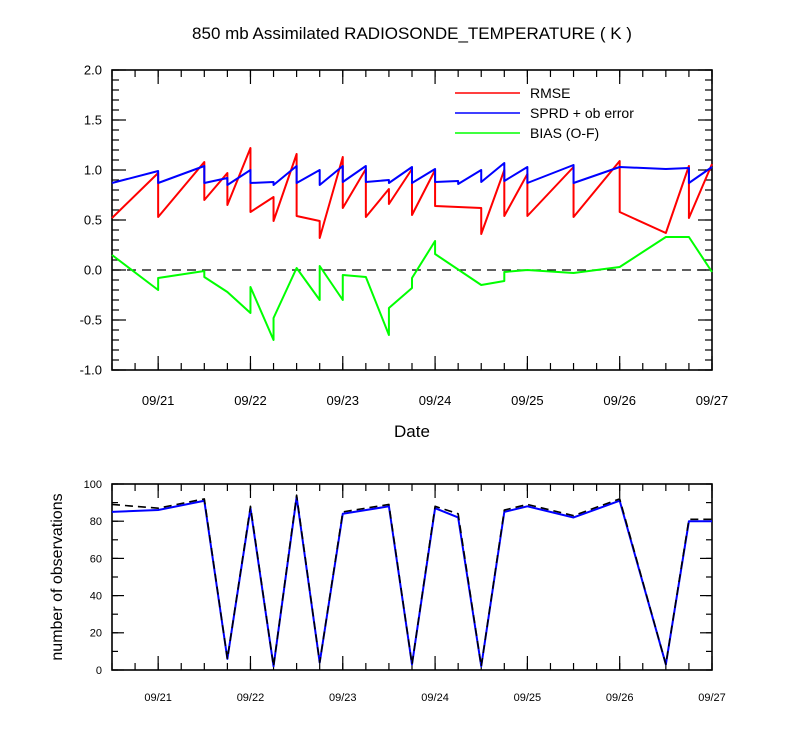 Image resolution: width=800 pixels, height=750 pixels. What do you see at coordinates (250, 400) in the screenshot?
I see `top-x-tick-label: 09/22` at bounding box center [250, 400].